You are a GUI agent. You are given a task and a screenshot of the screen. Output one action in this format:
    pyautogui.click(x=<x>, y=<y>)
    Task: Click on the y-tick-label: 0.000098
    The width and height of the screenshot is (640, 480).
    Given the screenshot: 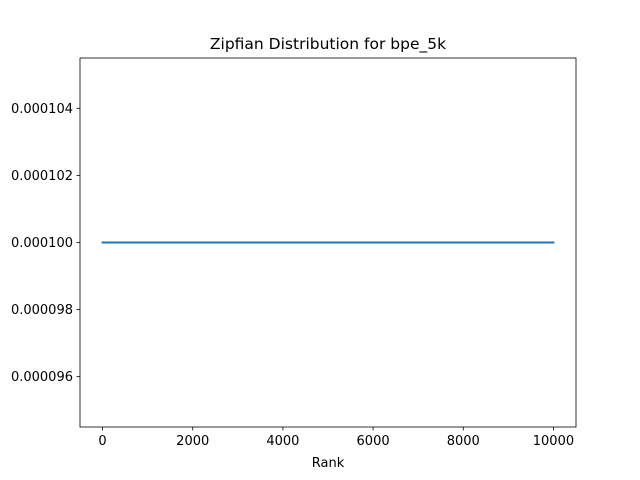 What is the action you would take?
    pyautogui.click(x=42, y=310)
    